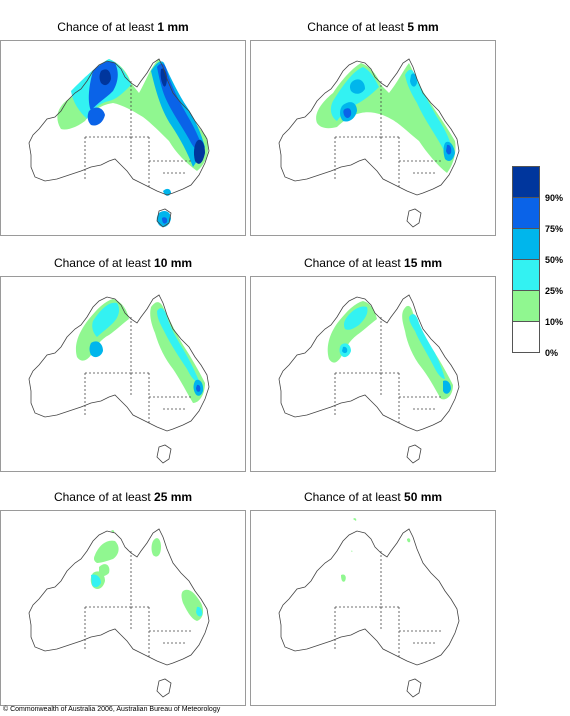 This screenshot has width=570, height=716. What do you see at coordinates (123, 497) in the screenshot?
I see `panel-title: Chance of at least 25 mm` at bounding box center [123, 497].